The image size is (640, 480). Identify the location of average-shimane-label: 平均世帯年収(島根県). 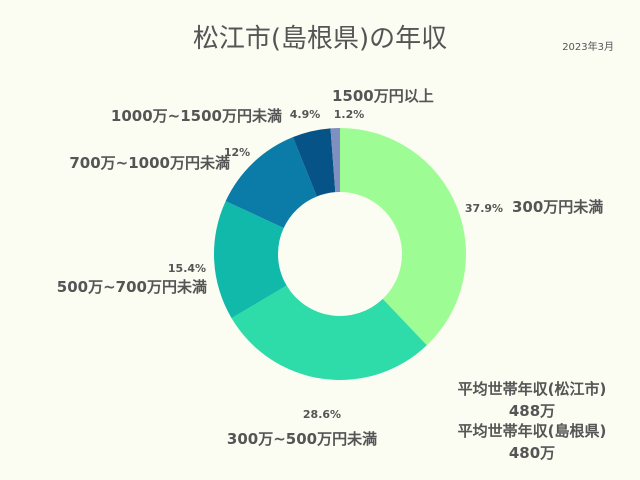
(532, 431).